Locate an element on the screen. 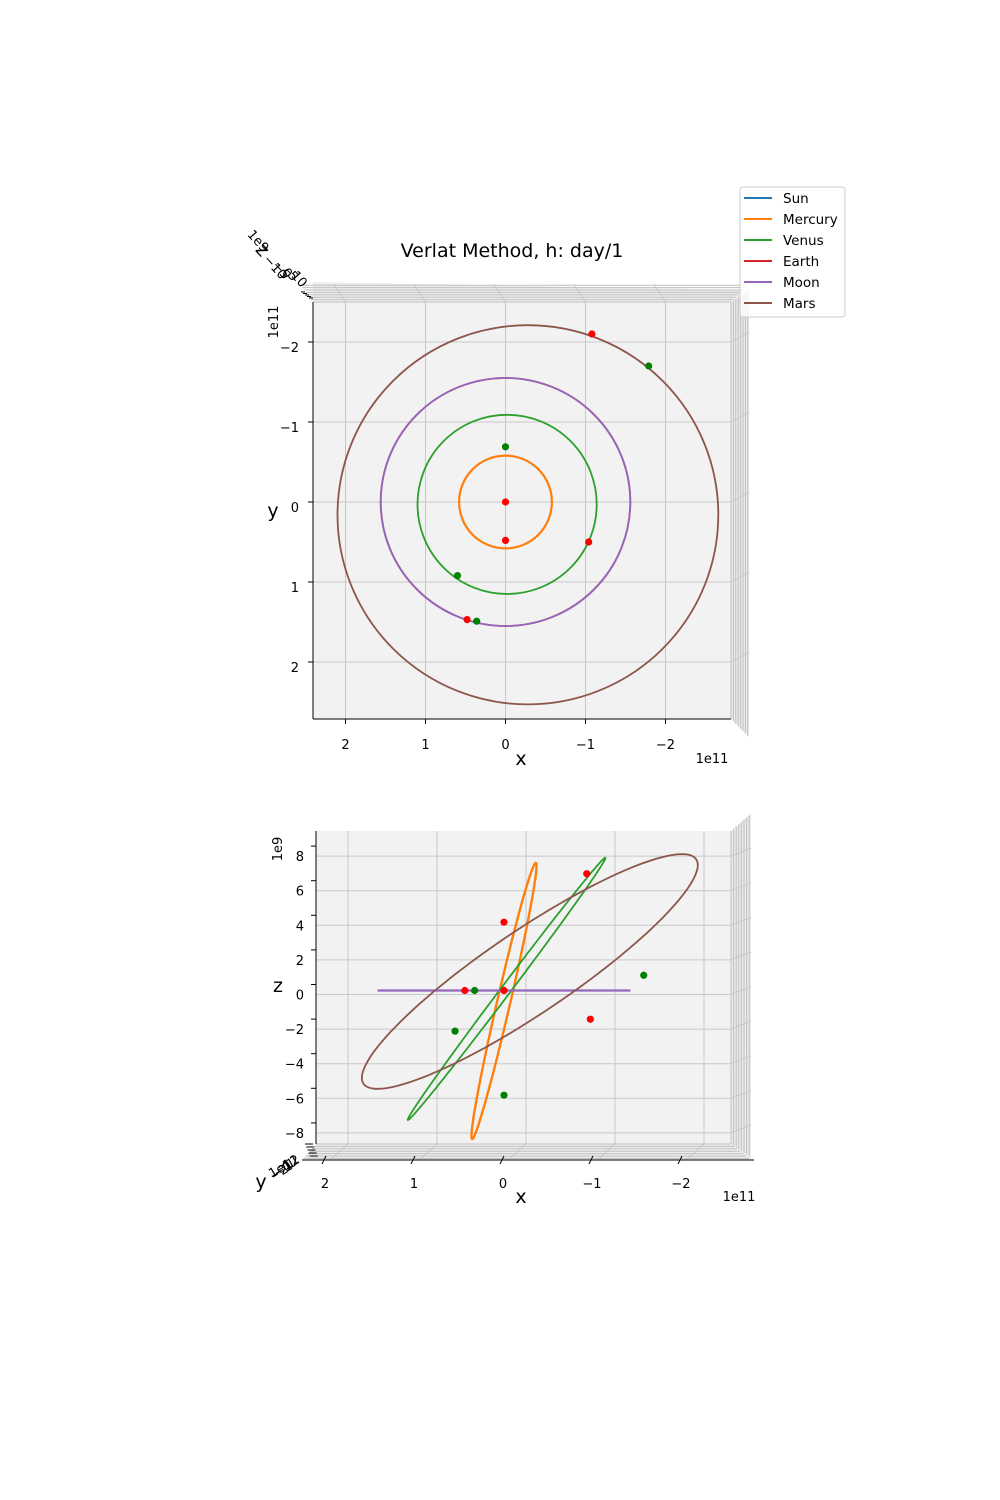  top-orbit-mercury is located at coordinates (506, 502).